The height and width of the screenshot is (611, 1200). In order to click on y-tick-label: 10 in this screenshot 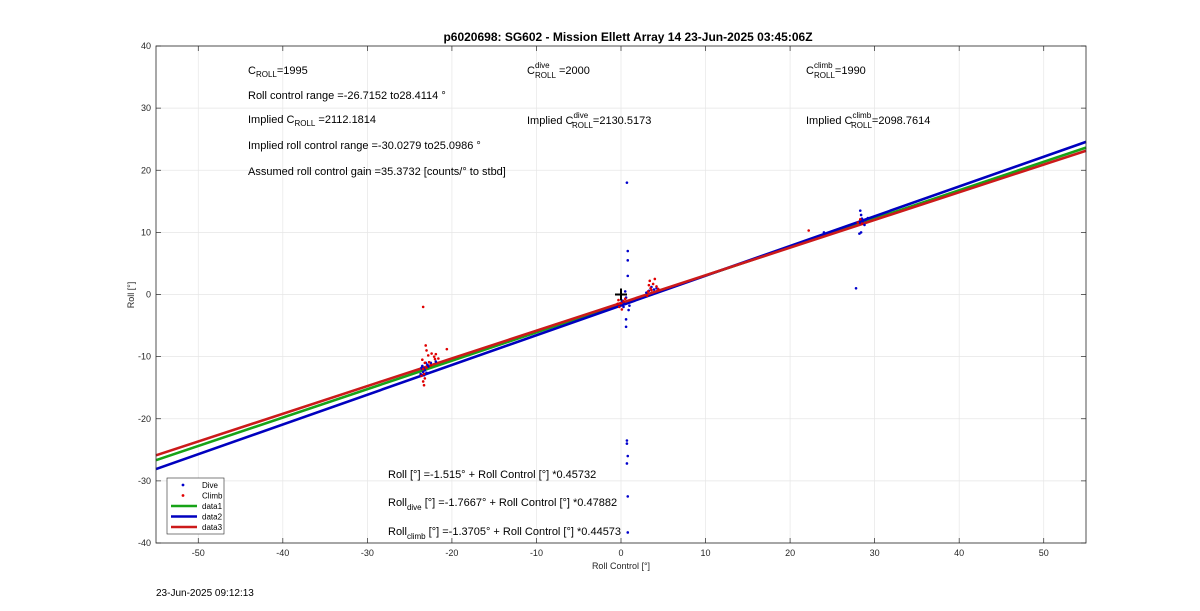, I will do `click(146, 232)`.